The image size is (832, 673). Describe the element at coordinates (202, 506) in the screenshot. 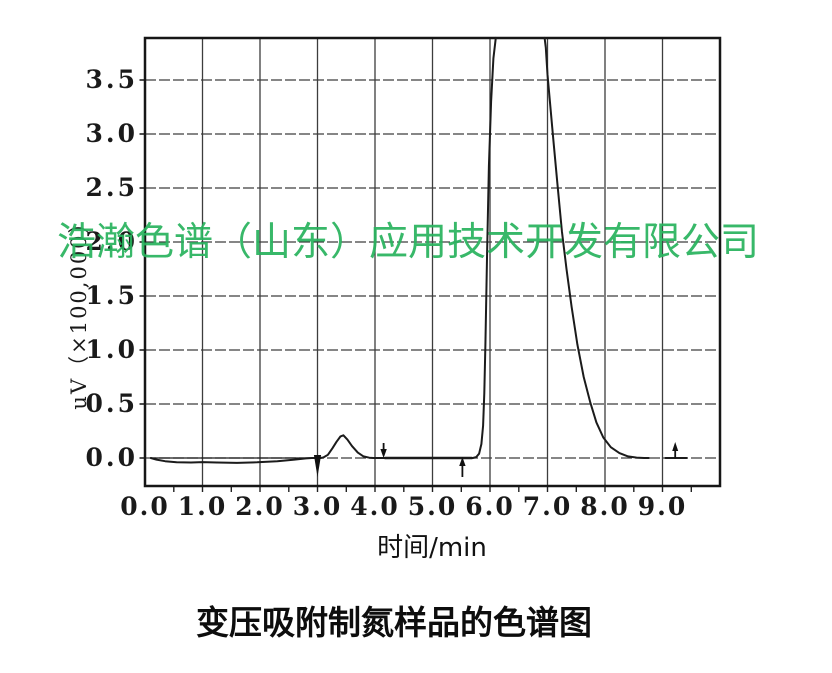

I see `x-tick-label: 1.0` at that location.